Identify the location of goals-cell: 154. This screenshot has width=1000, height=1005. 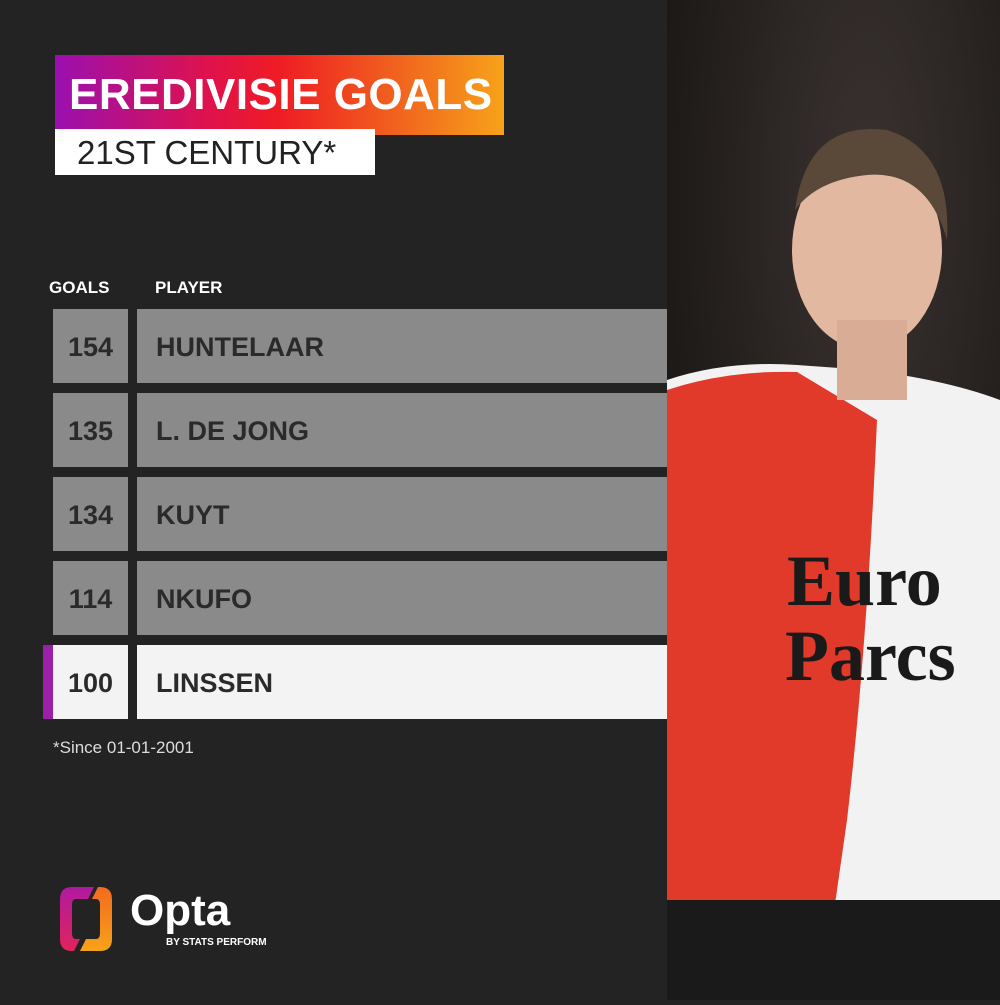
(90, 346).